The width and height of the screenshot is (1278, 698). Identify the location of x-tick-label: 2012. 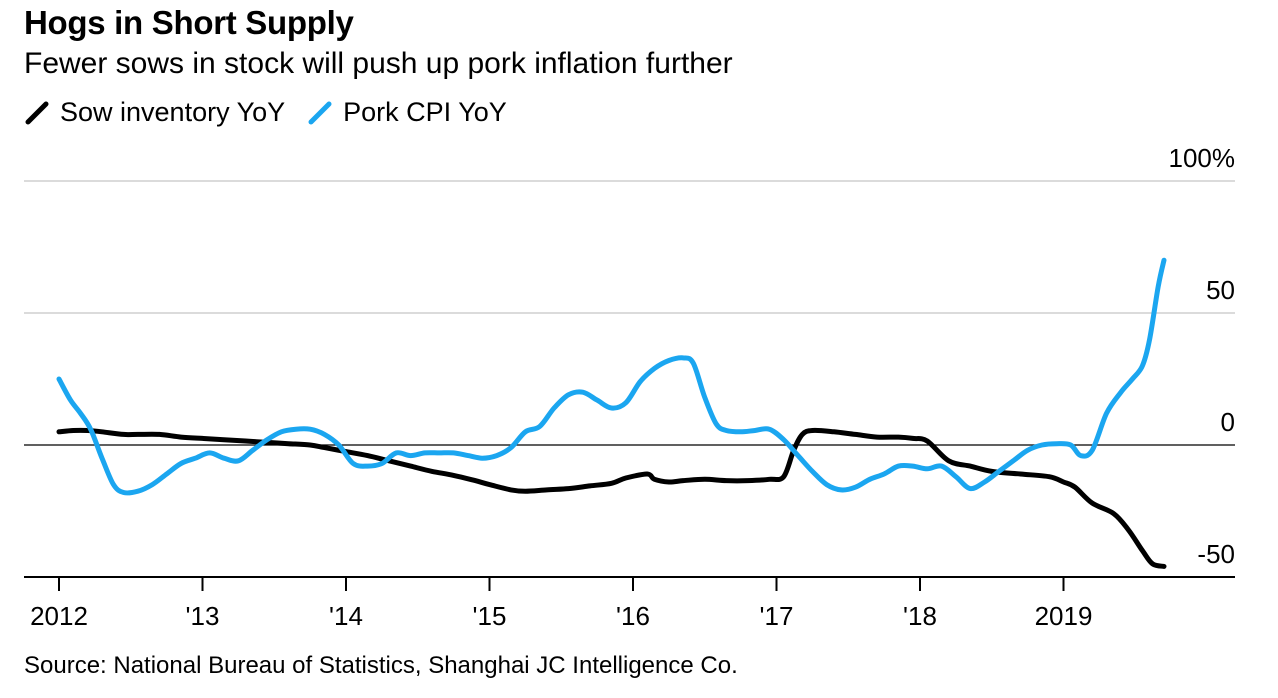
(59, 616).